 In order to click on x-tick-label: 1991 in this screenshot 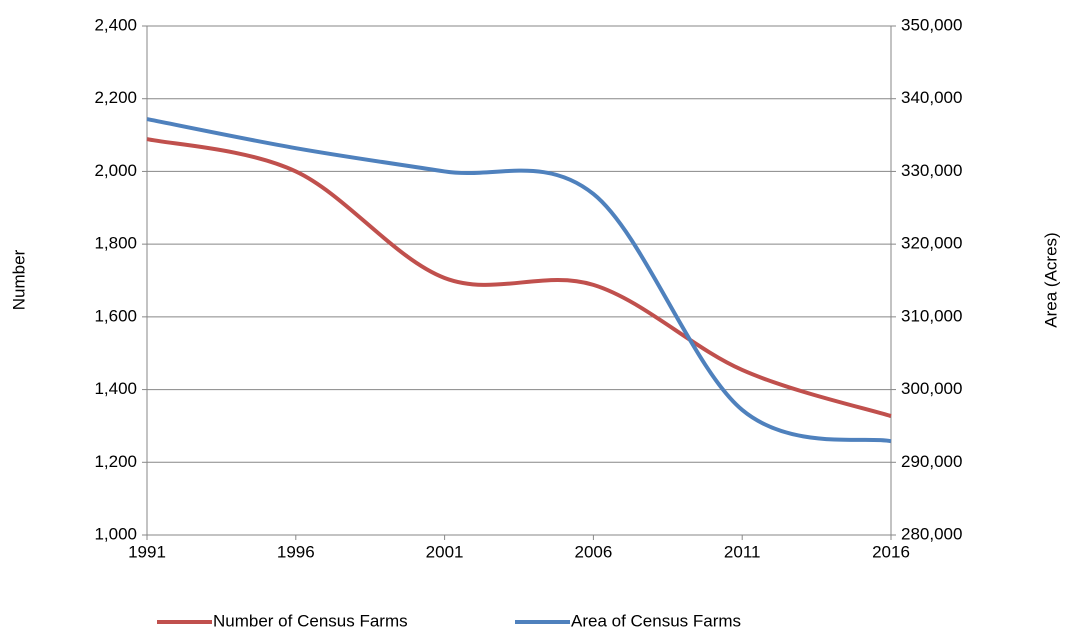, I will do `click(147, 551)`.